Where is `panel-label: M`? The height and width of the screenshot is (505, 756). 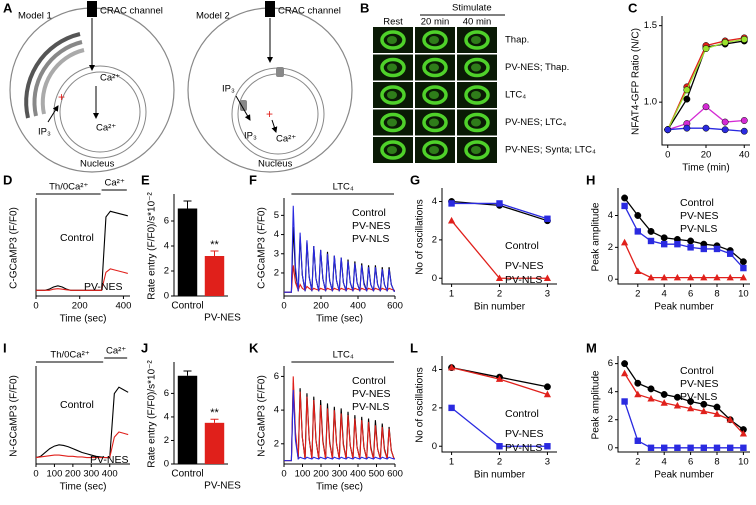 panel-label: M is located at coordinates (591, 347).